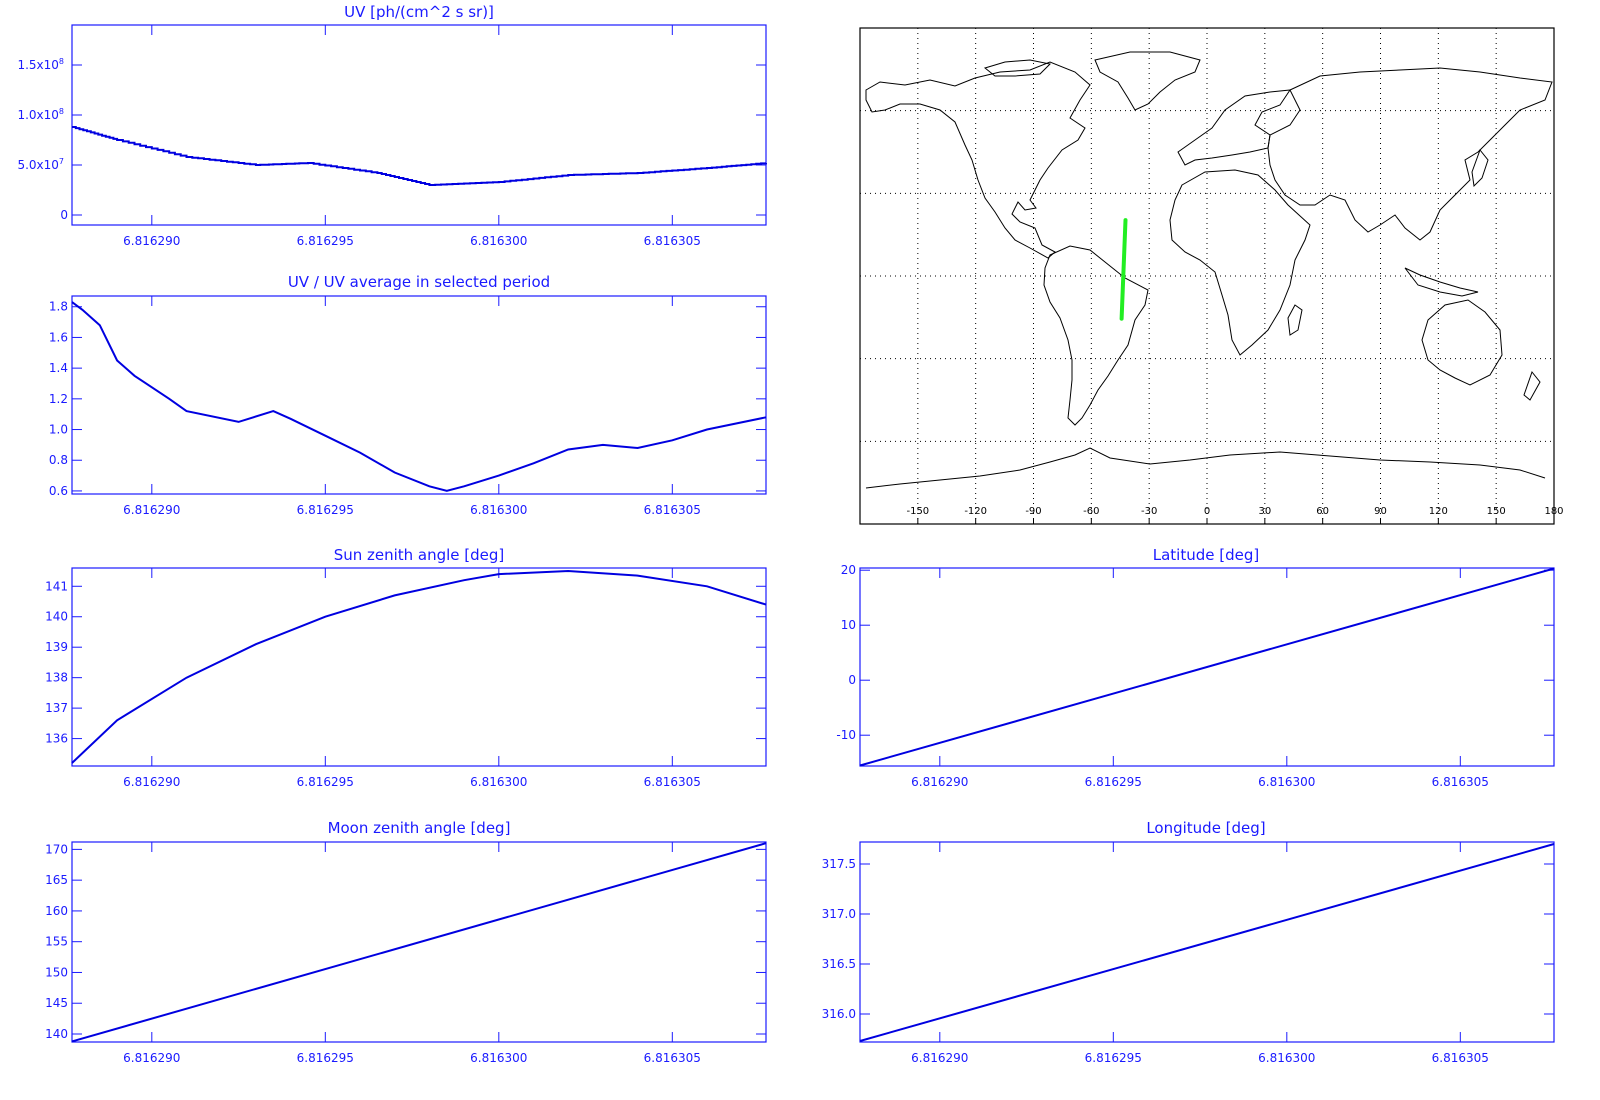 The image size is (1600, 1100). What do you see at coordinates (56, 880) in the screenshot?
I see `y-tick-label: 165` at bounding box center [56, 880].